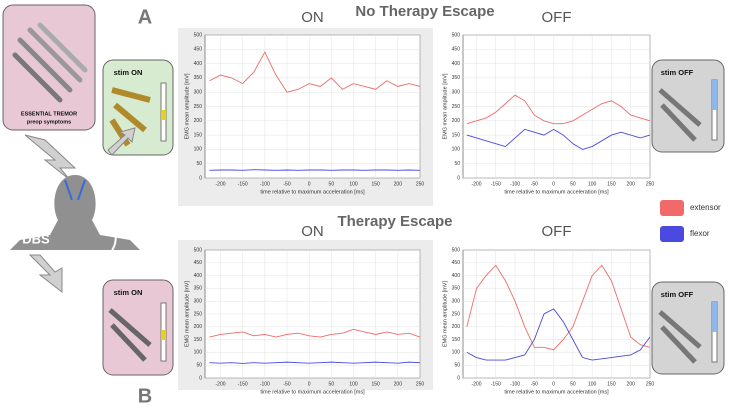 The width and height of the screenshot is (730, 419). I want to click on legend-label: flexor, so click(700, 233).